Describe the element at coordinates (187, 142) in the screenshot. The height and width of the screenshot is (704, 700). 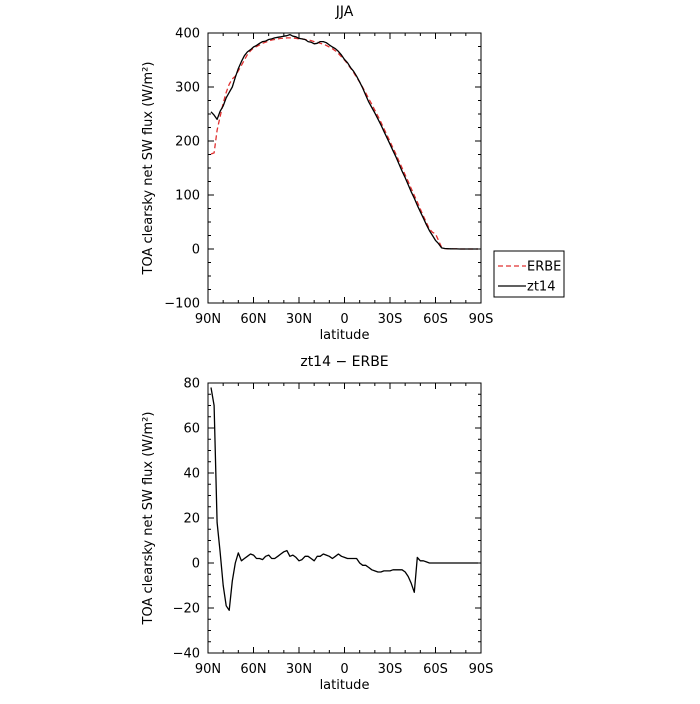
I see `y-tick-label: 200` at that location.